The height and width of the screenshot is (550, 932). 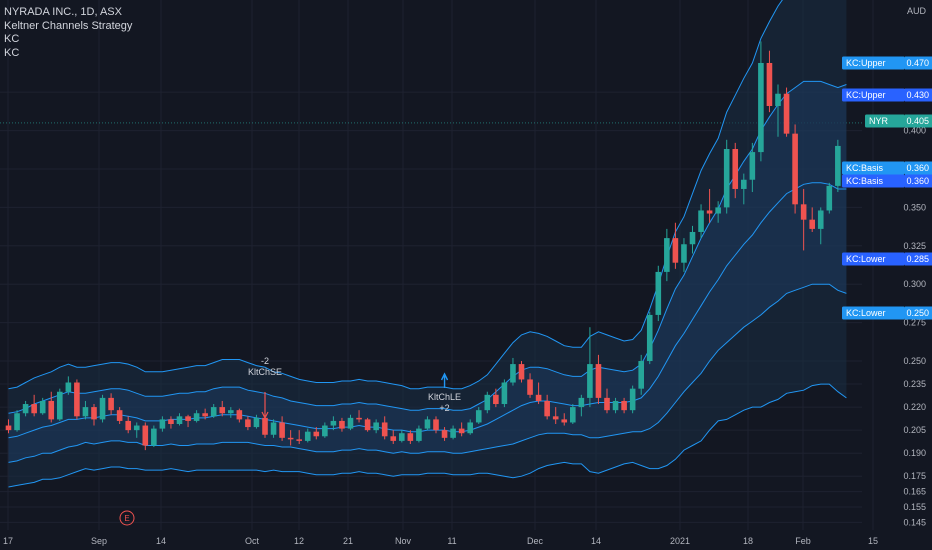 I want to click on x-tick-label: 11, so click(x=451, y=541).